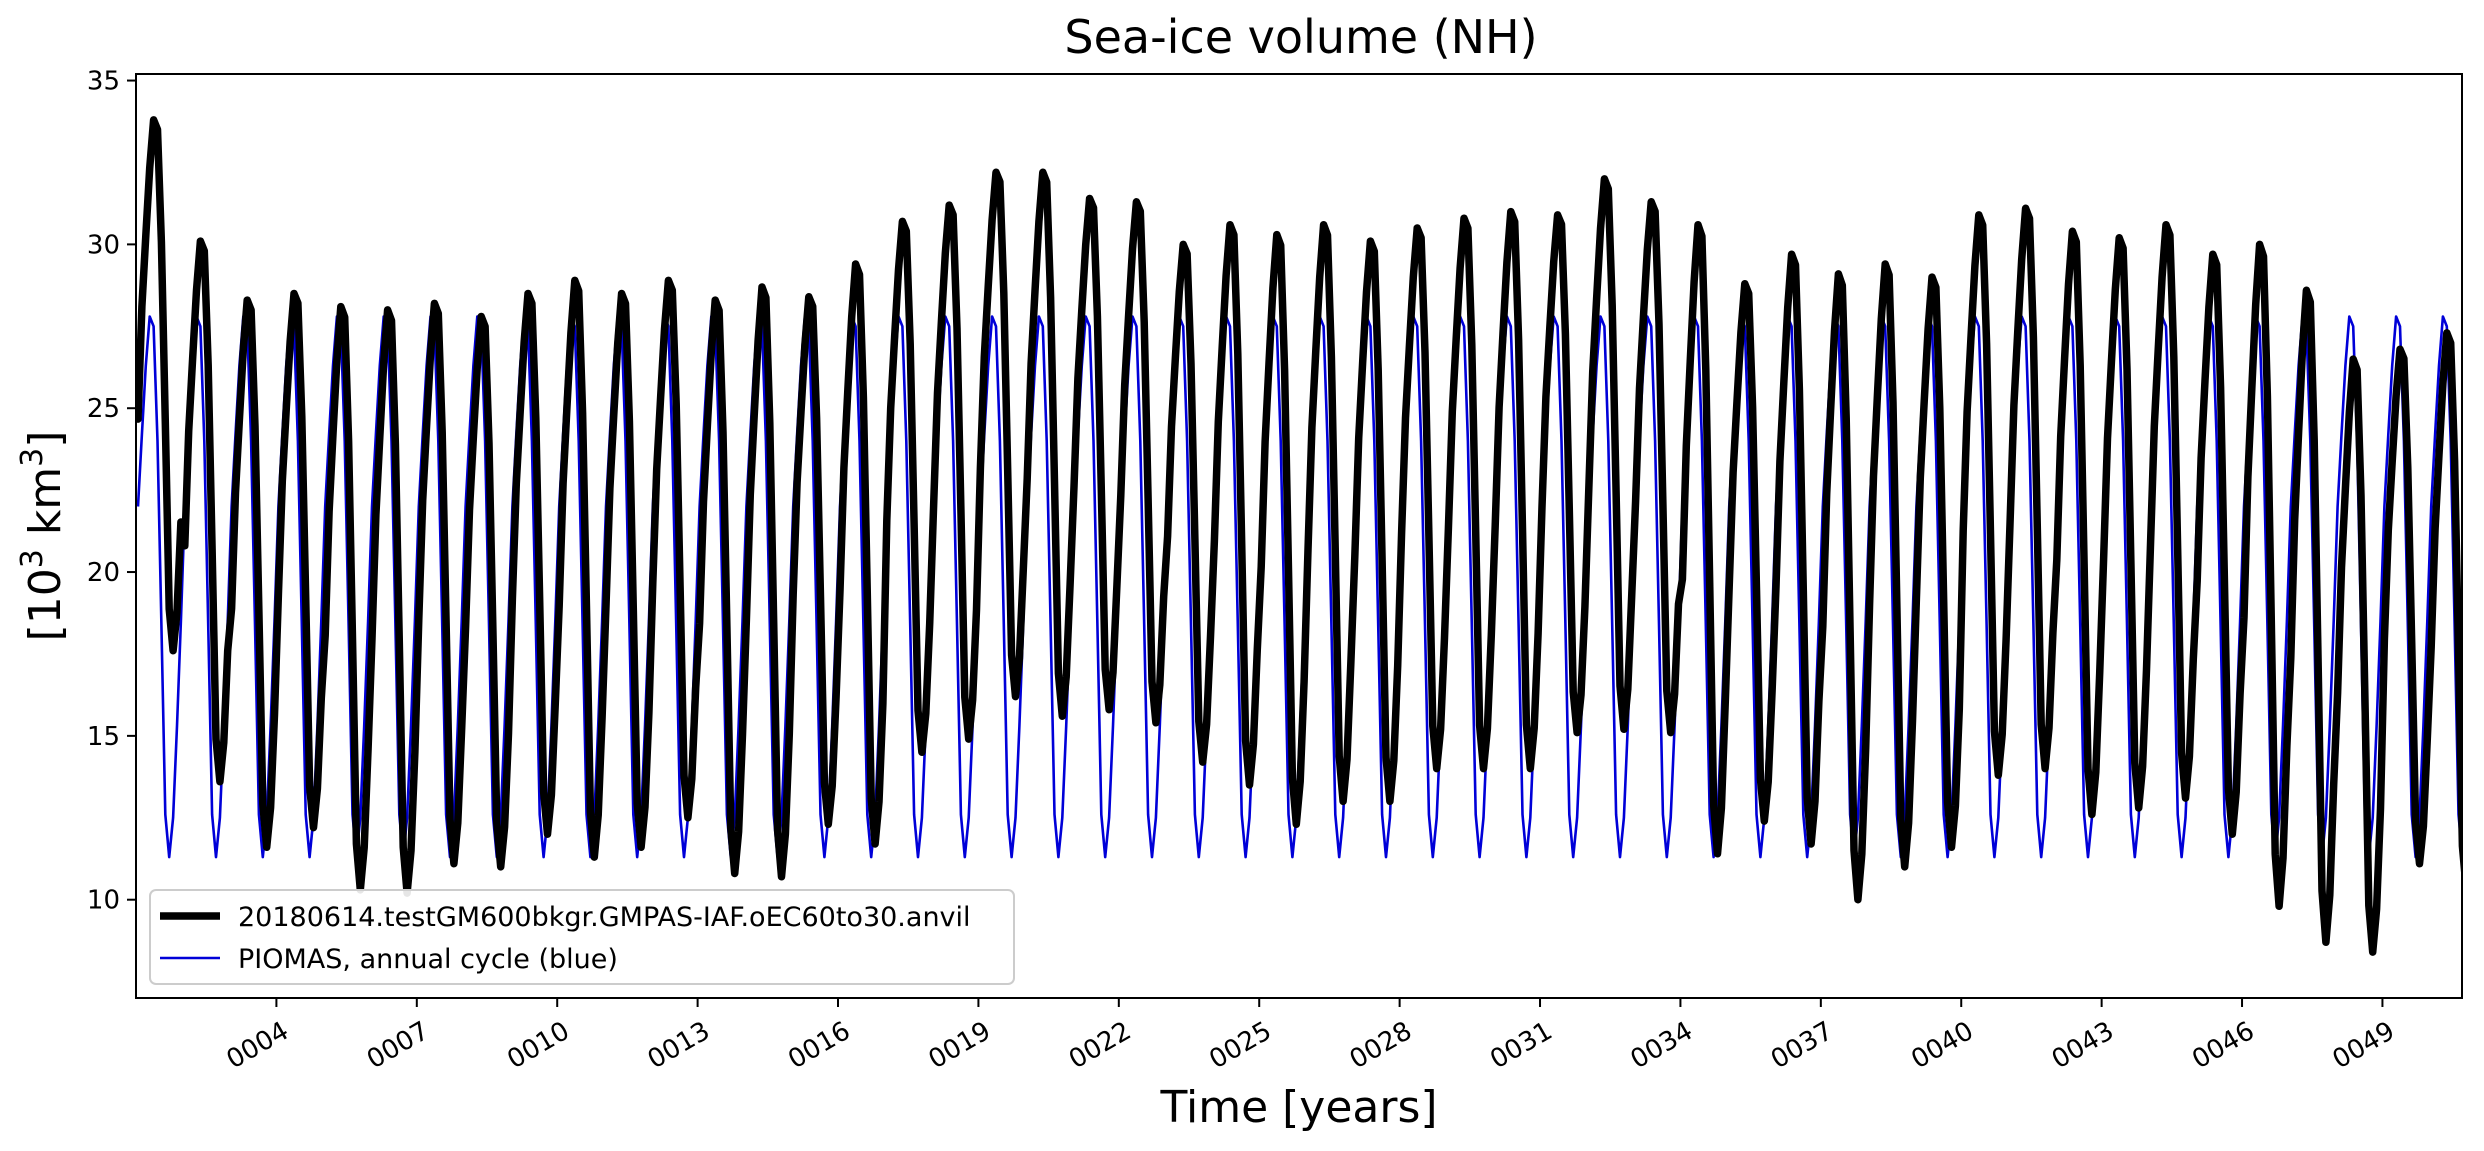 The image size is (2484, 1151). Describe the element at coordinates (1298, 1107) in the screenshot. I see `x-axis-label: Time [years]` at that location.